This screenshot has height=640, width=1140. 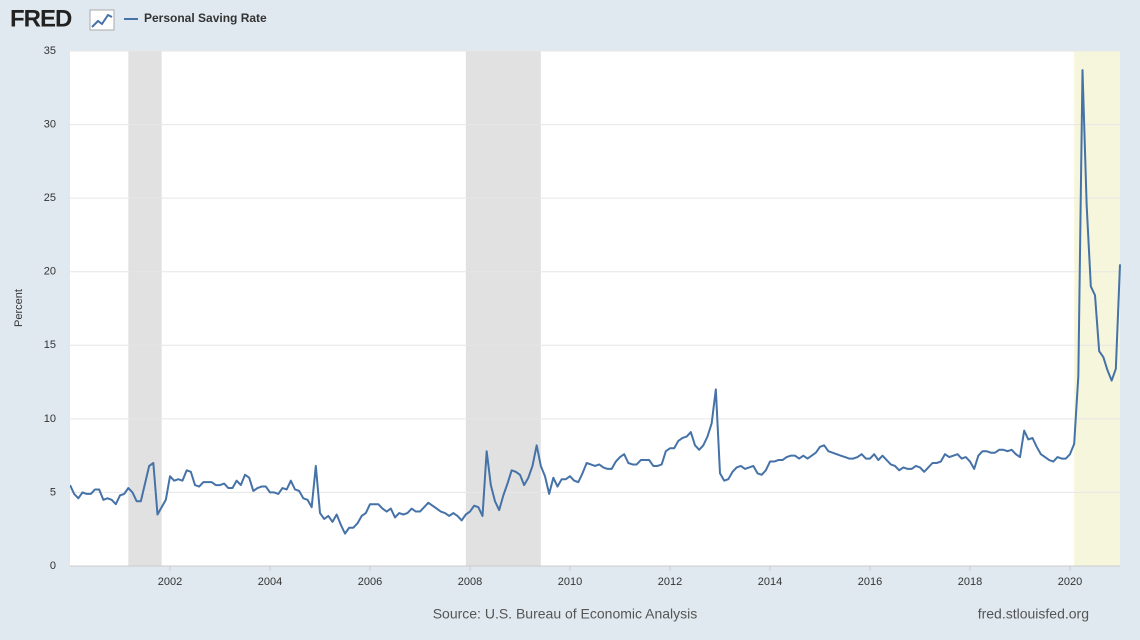 I want to click on logo-icon, so click(x=102, y=20).